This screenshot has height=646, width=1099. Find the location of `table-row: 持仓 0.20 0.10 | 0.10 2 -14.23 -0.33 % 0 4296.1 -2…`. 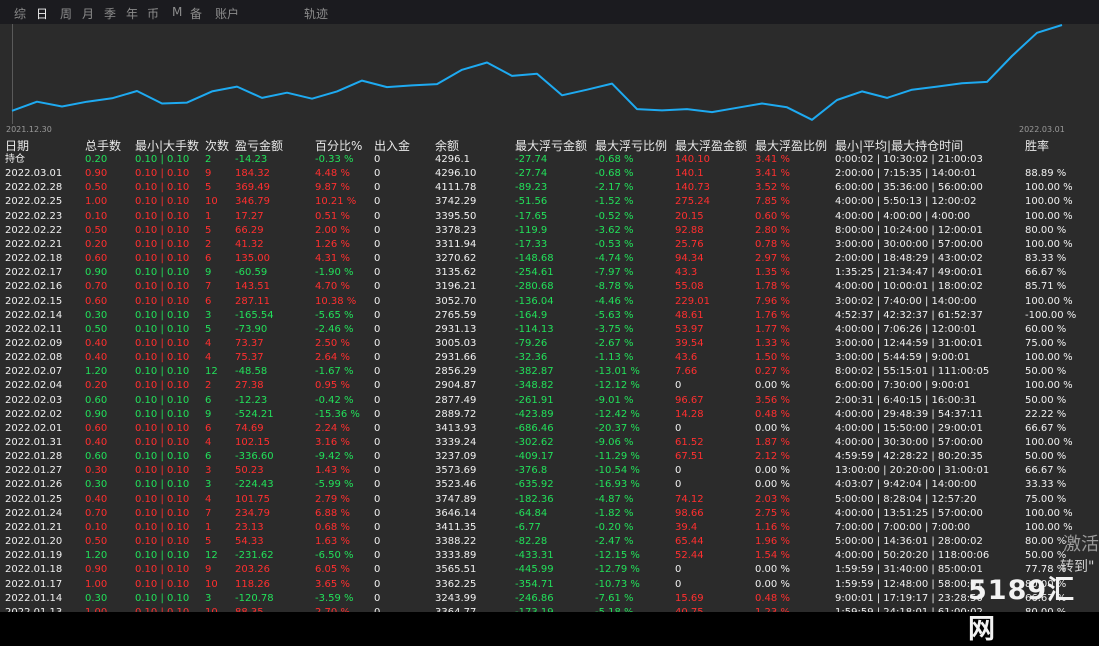

table-row: 持仓 0.20 0.10 | 0.10 2 -14.23 -0.33 % 0 4296.1 -2… is located at coordinates (549, 160).